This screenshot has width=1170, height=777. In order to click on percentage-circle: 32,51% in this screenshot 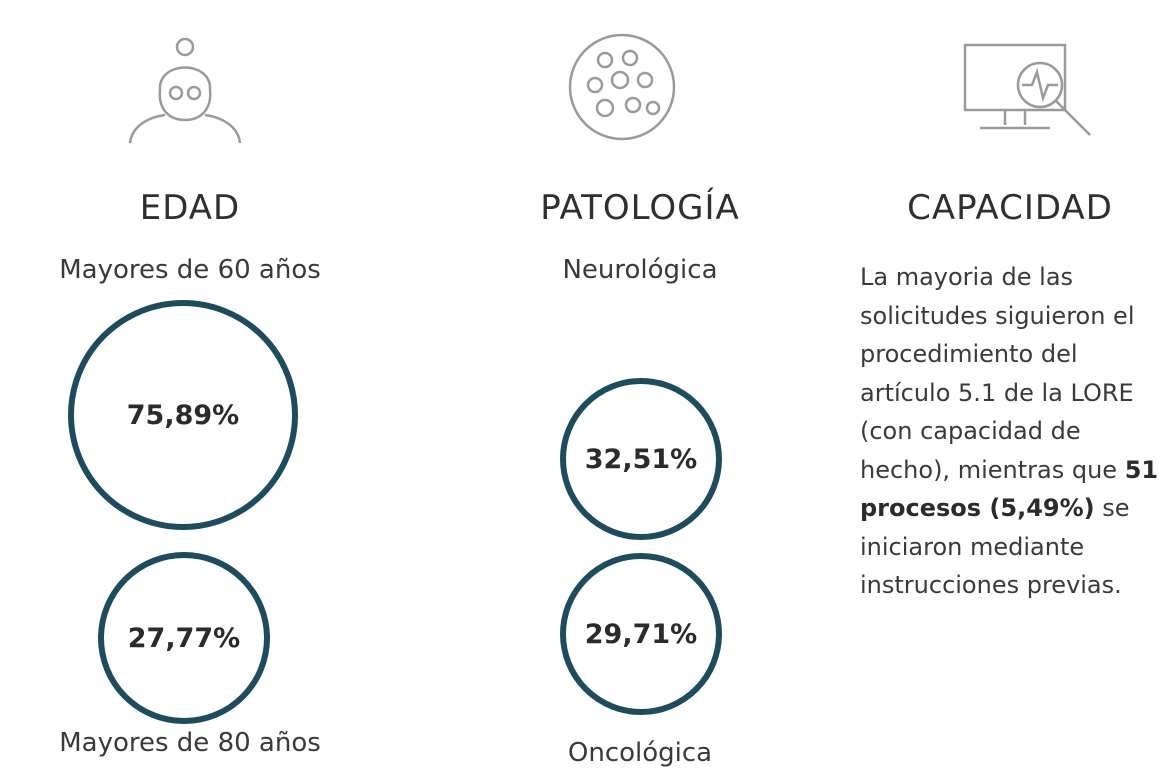, I will do `click(641, 459)`.